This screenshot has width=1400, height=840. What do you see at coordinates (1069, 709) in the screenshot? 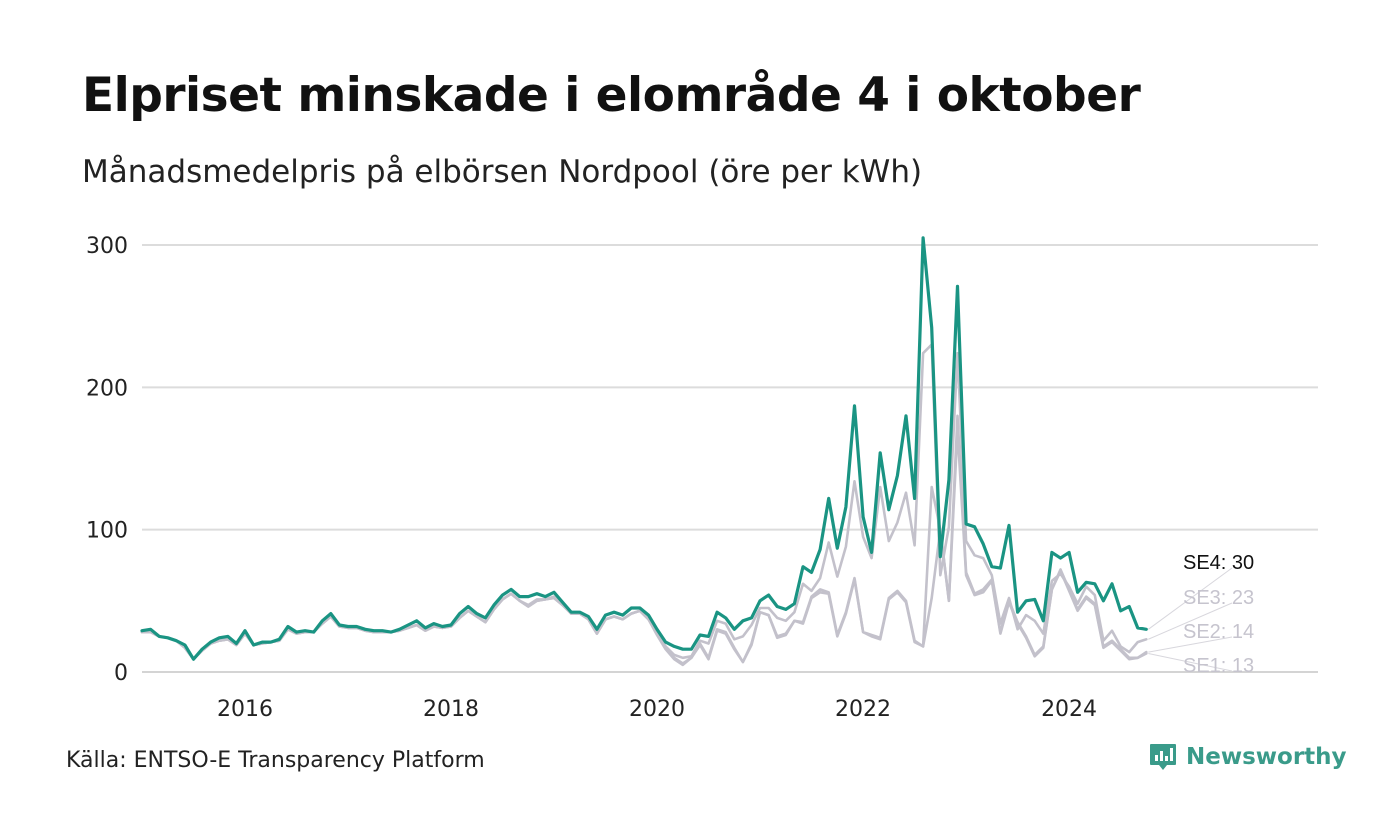
I see `x-tick-label: 2024` at bounding box center [1069, 709].